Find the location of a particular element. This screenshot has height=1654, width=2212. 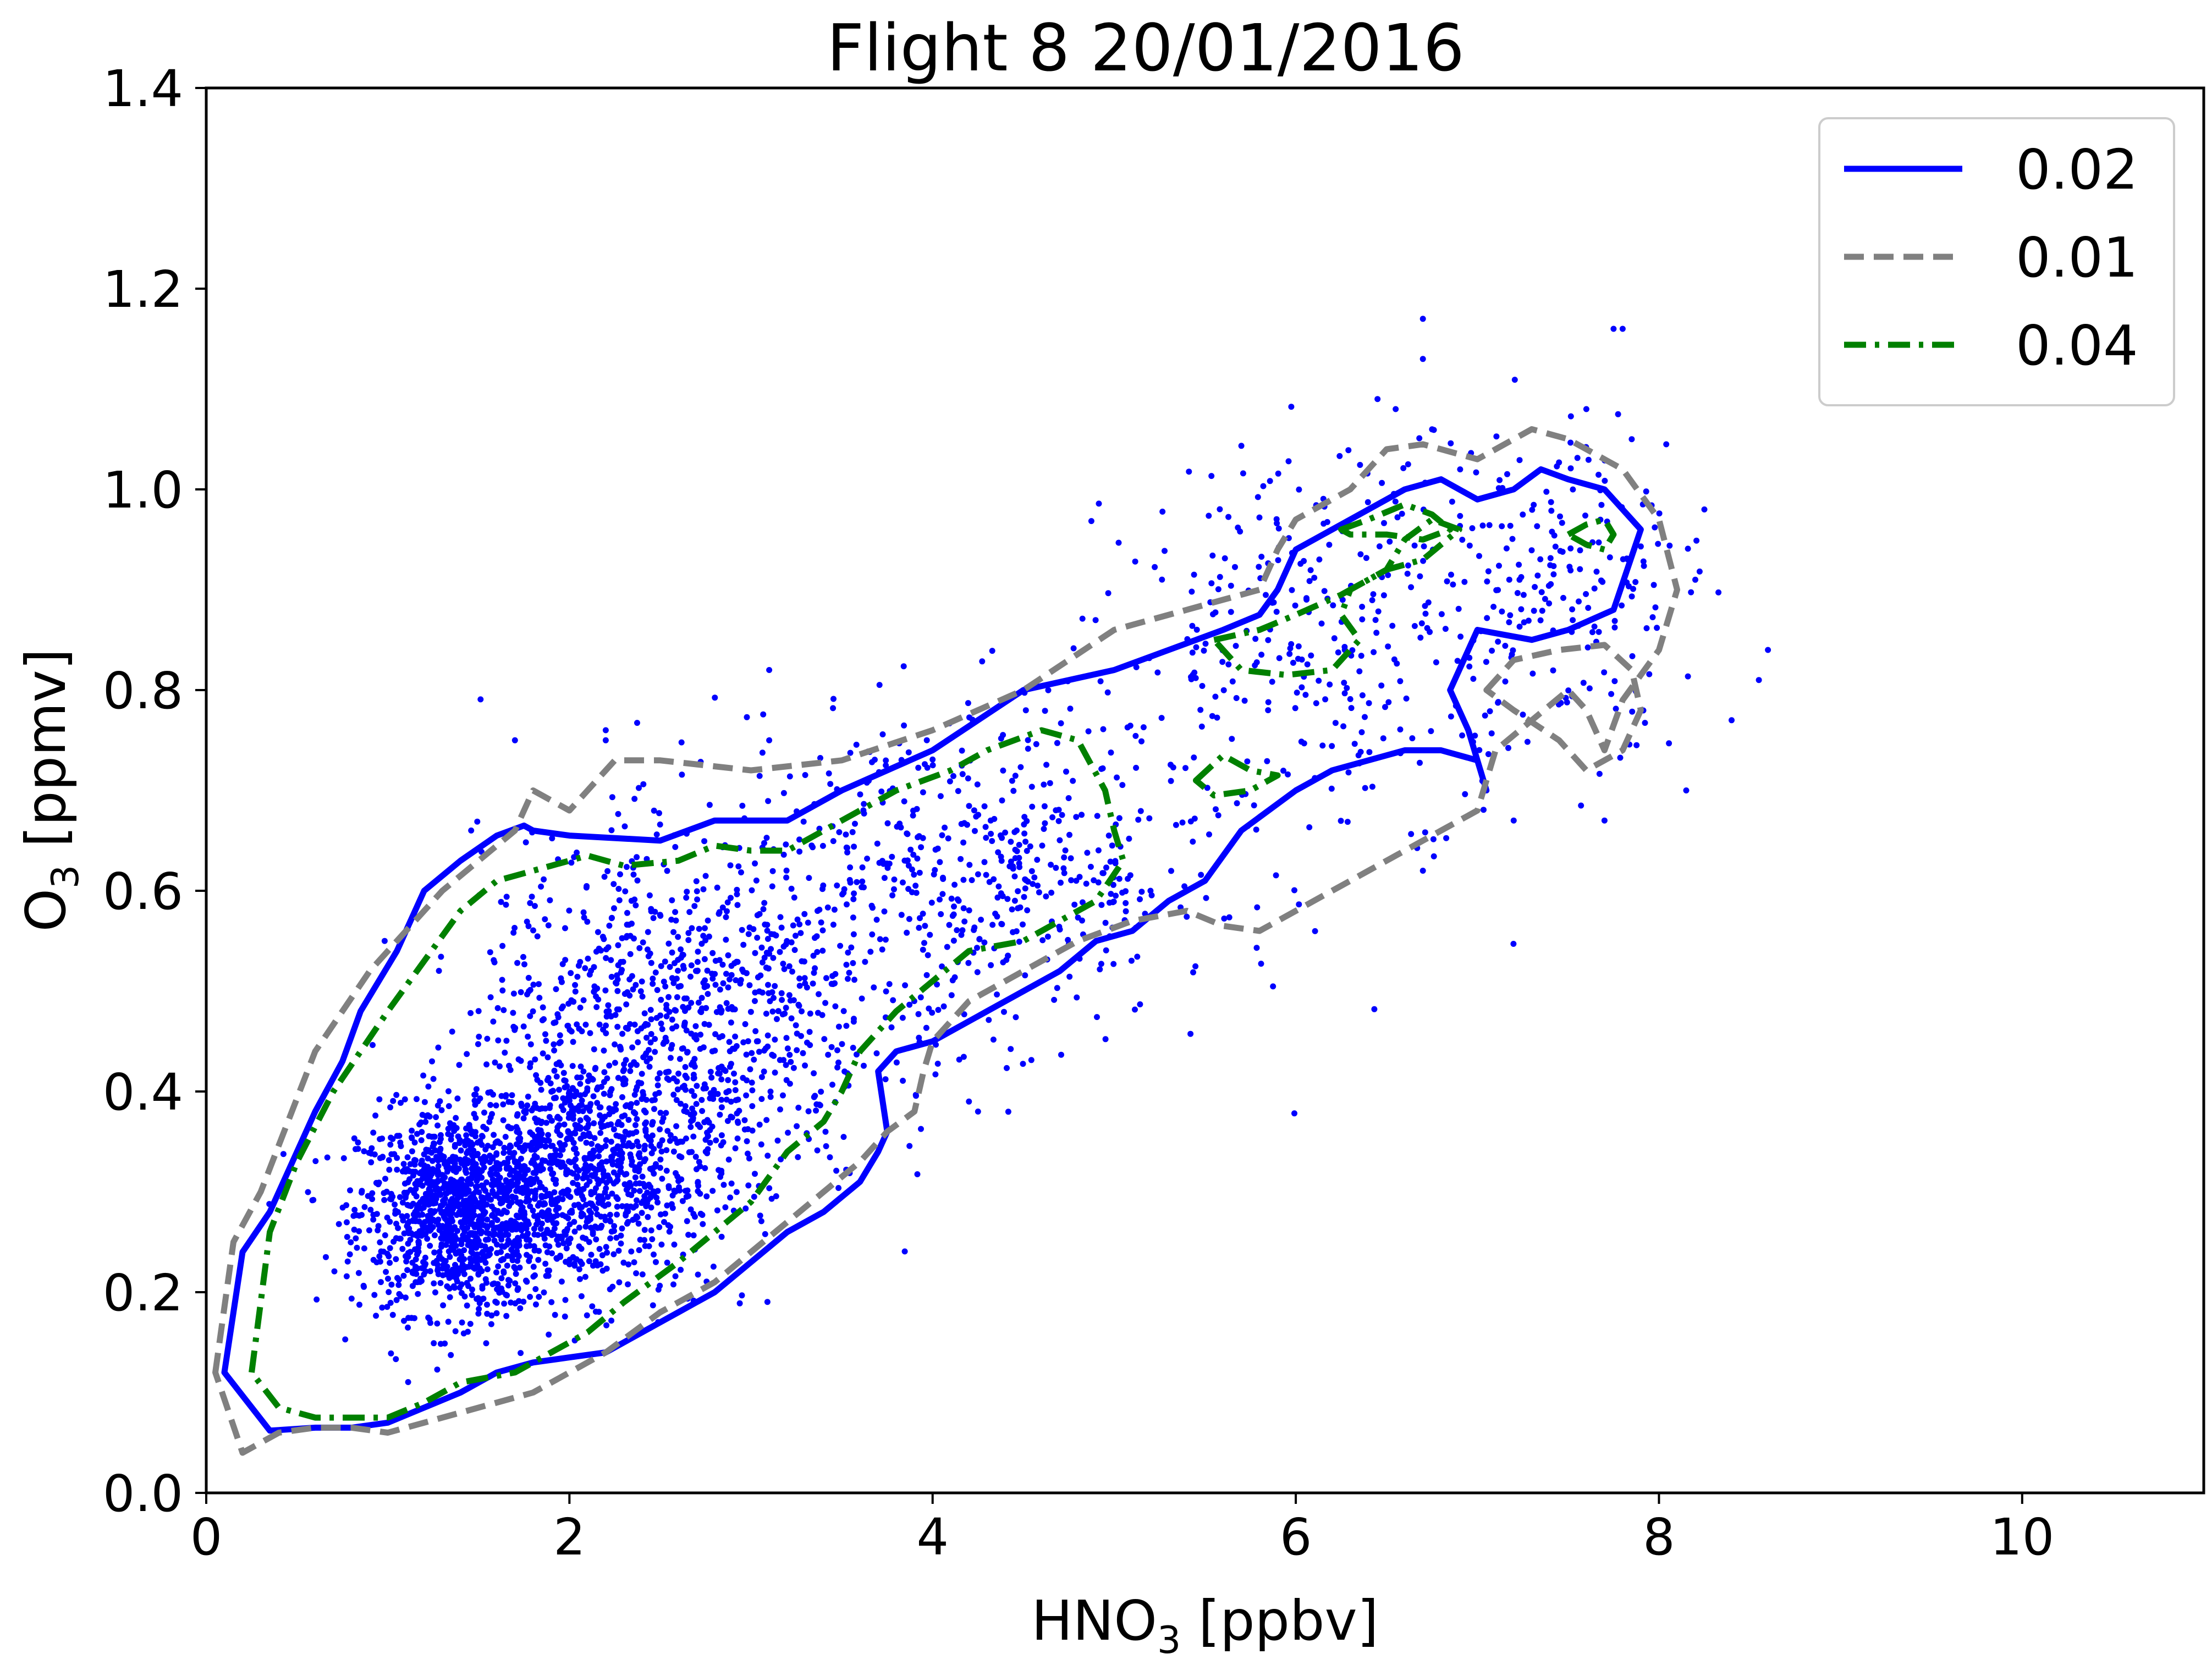

y-tick-label: 0.4 is located at coordinates (143, 1092).